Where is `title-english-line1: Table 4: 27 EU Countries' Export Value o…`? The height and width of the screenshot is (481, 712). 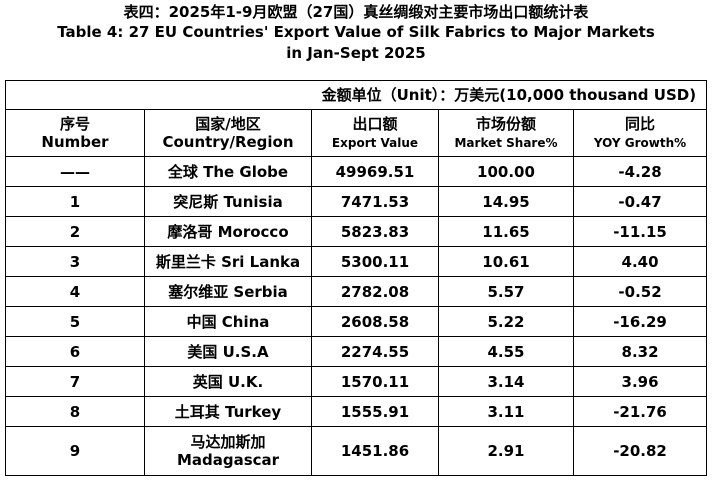 title-english-line1: Table 4: 27 EU Countries' Export Value o… is located at coordinates (356, 32).